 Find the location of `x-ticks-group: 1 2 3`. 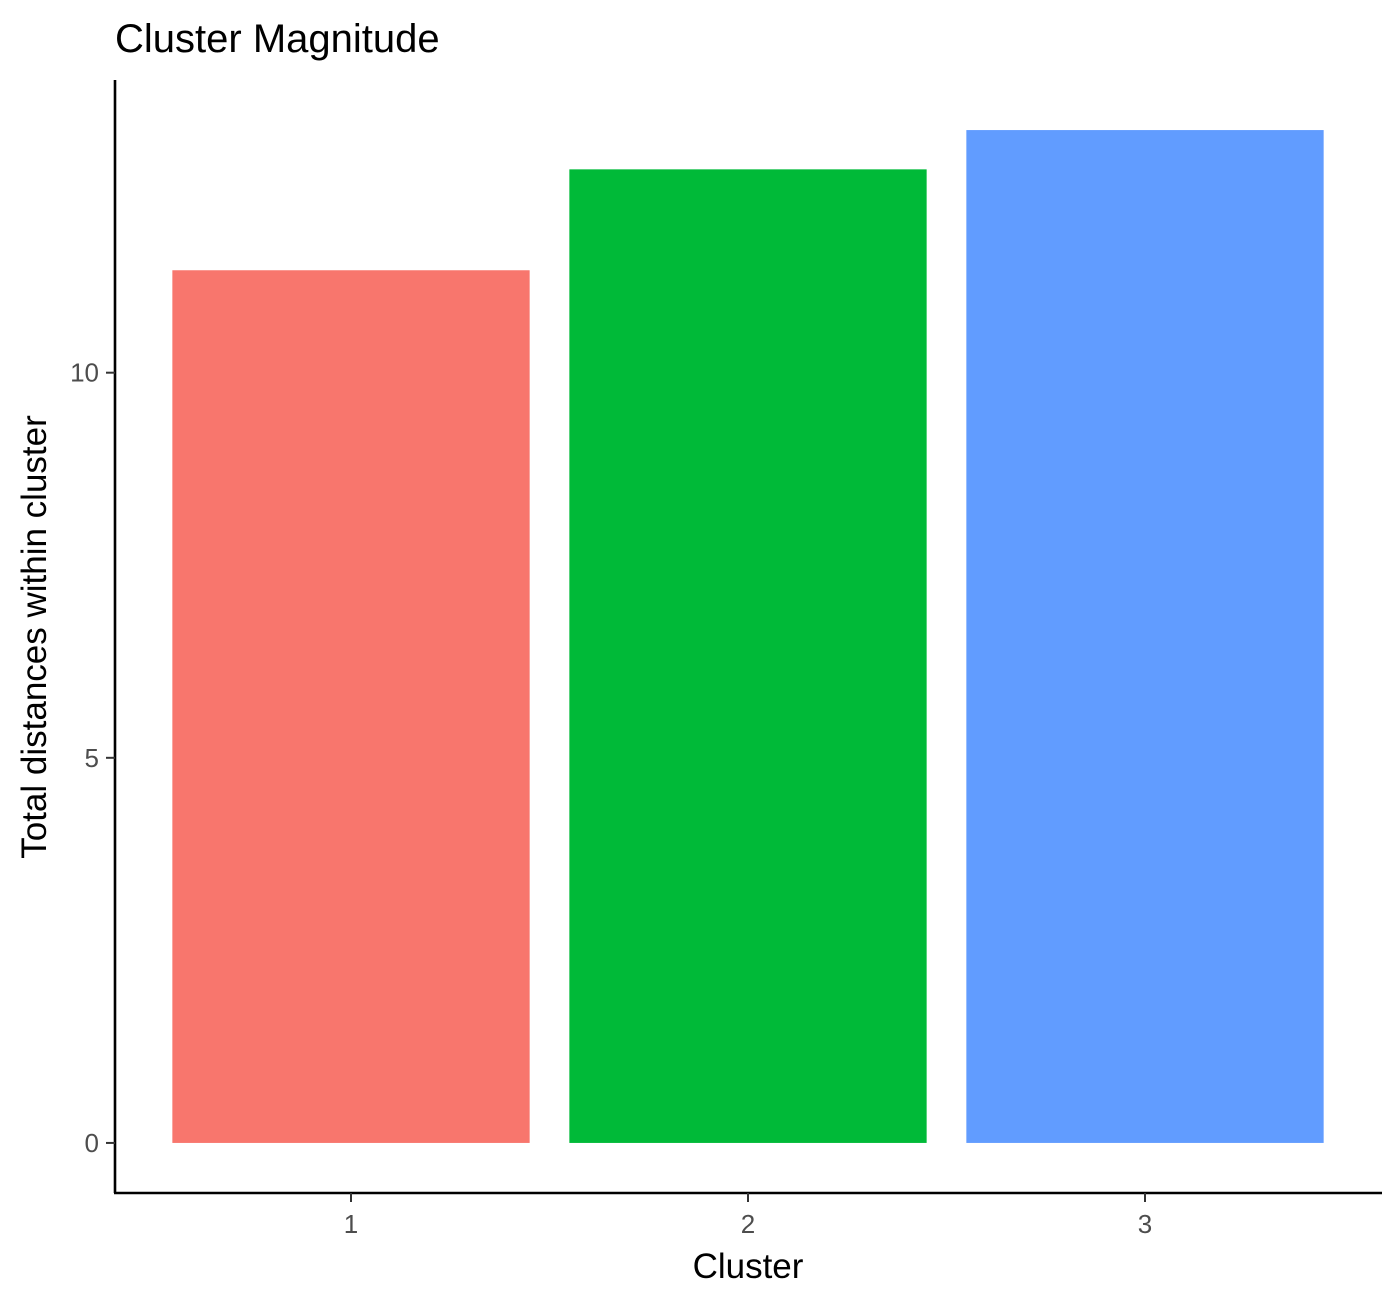

x-ticks-group: 1 2 3 is located at coordinates (748, 1216).